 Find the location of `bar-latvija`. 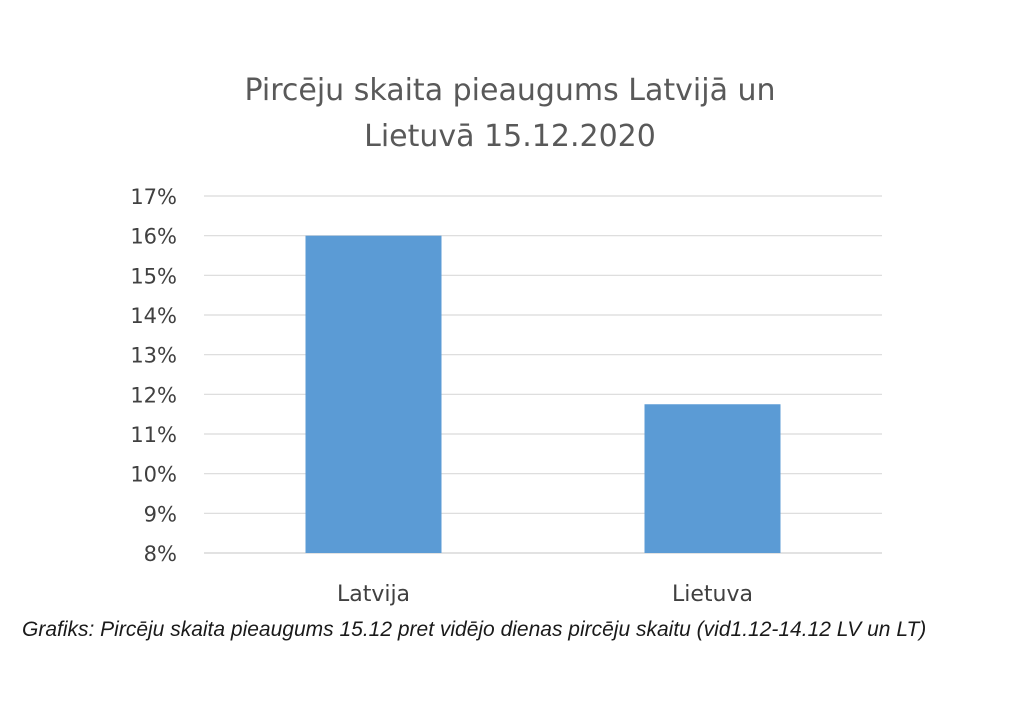

bar-latvija is located at coordinates (373, 394).